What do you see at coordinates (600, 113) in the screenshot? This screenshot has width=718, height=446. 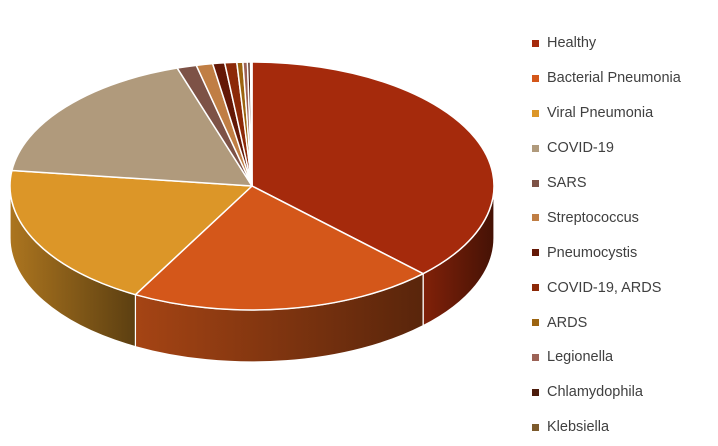 I see `legend-label: Viral Pneumonia` at bounding box center [600, 113].